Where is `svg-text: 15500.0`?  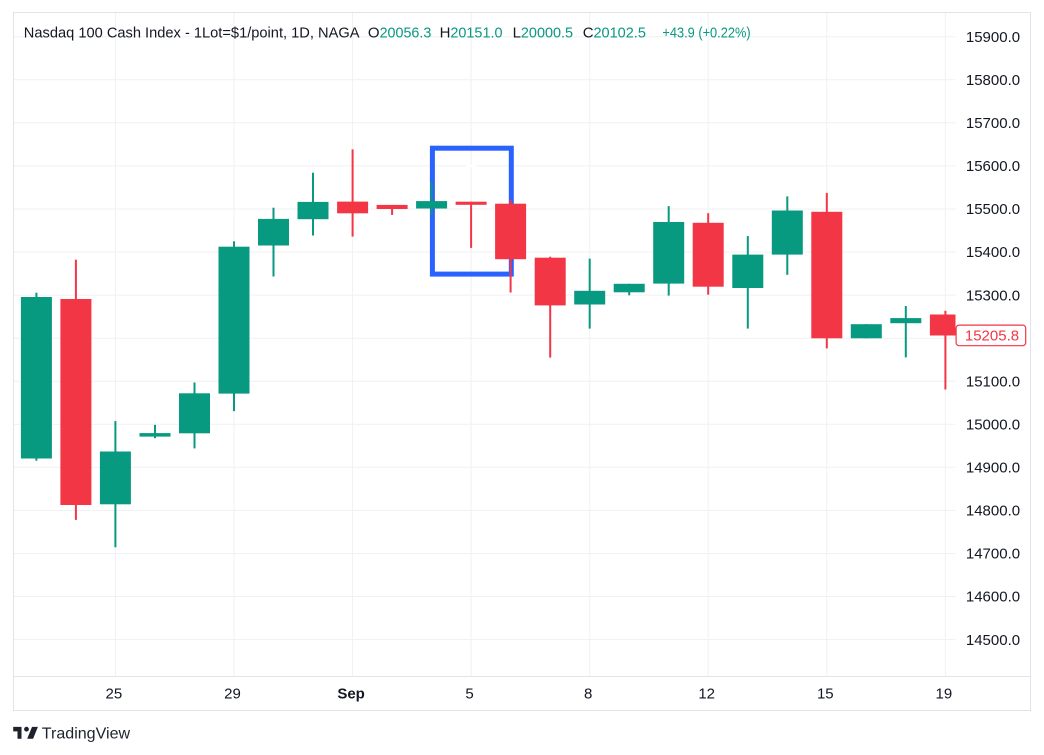 svg-text: 15500.0 is located at coordinates (993, 209).